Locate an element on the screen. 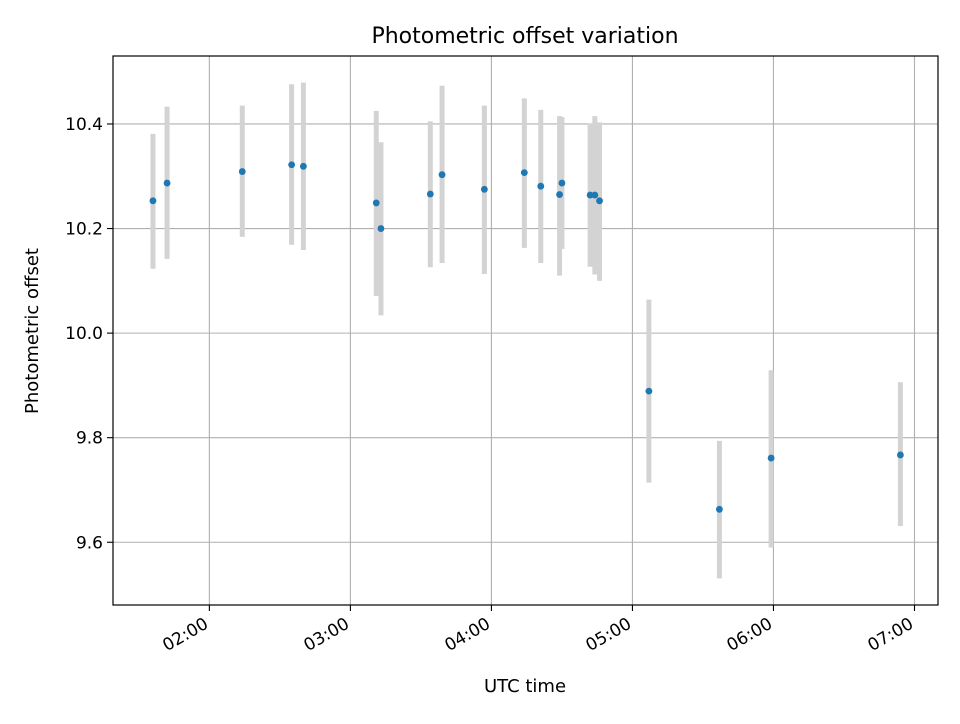  x-axis-label: UTC time is located at coordinates (525, 686).